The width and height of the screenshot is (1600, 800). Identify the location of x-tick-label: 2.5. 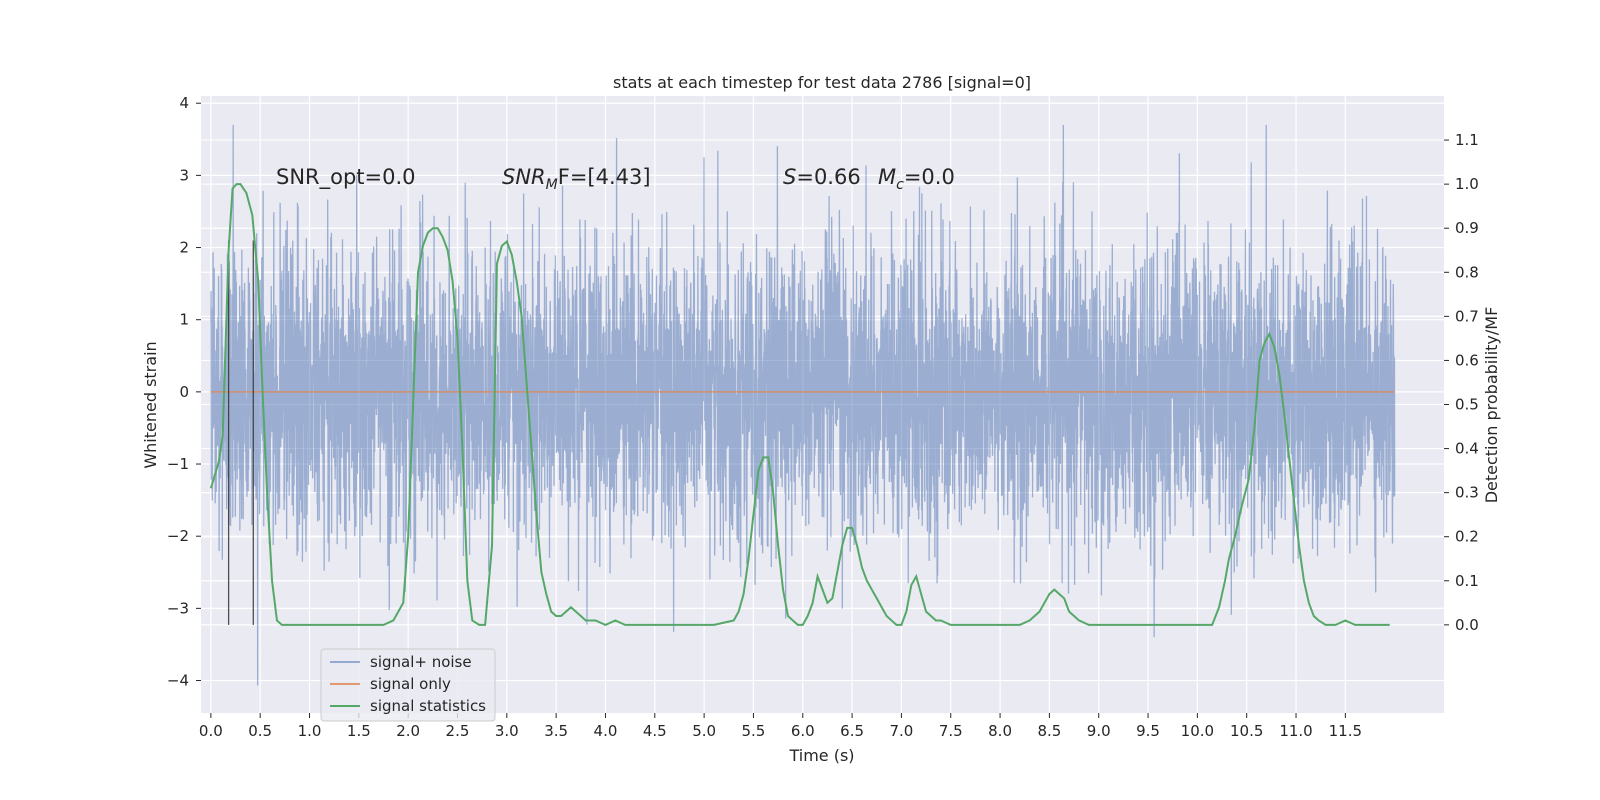
(458, 731).